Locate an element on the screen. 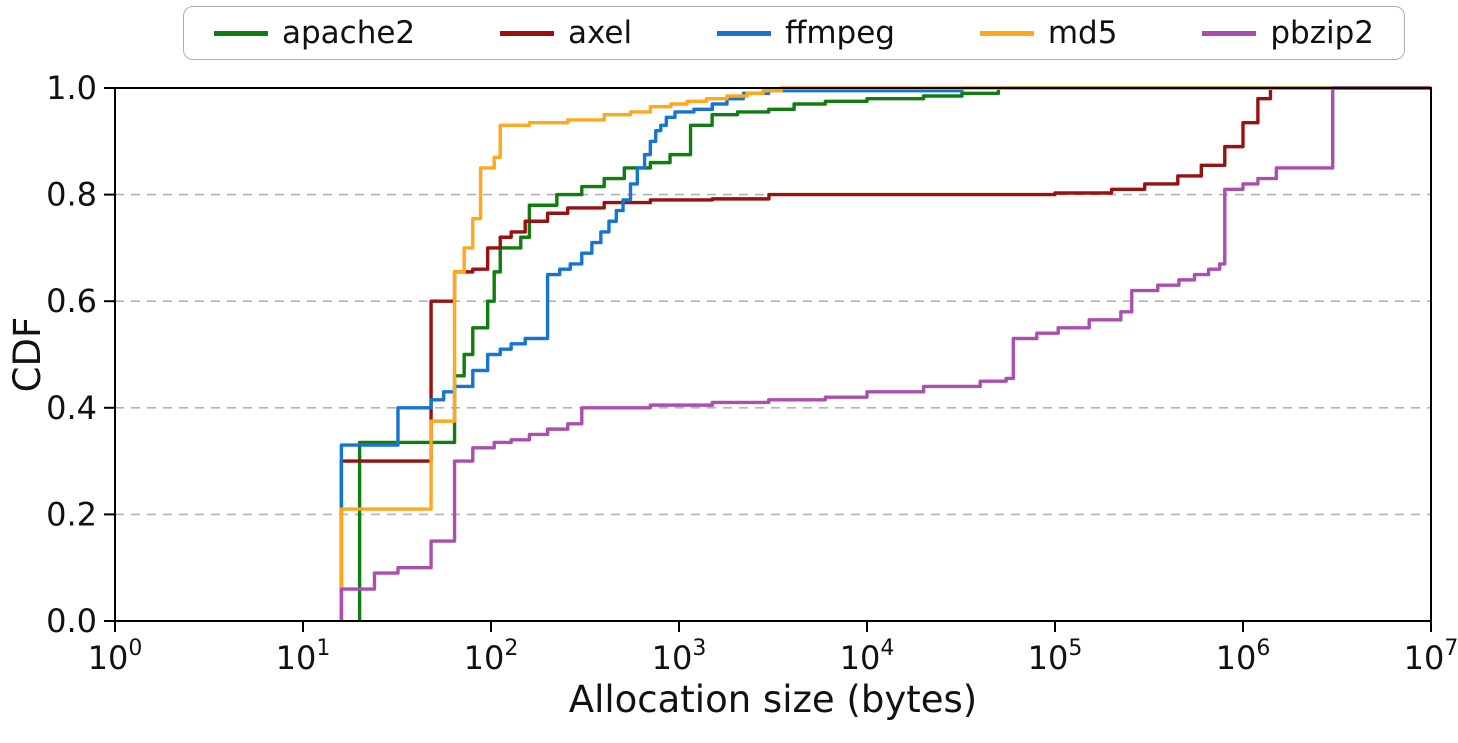  legend-swatch-pbzip2 is located at coordinates (1229, 33).